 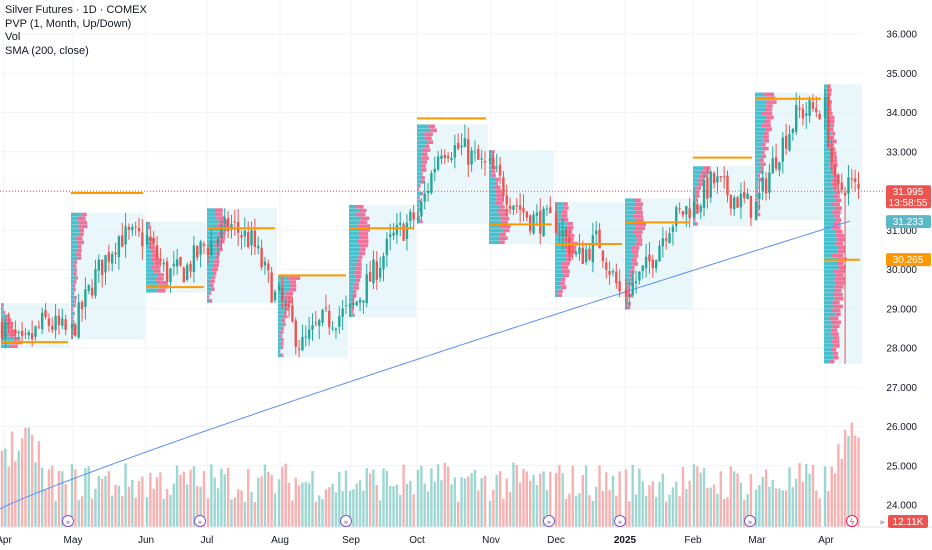 I want to click on pvp-indicator-label: PVP (1, Month, Up/Down), so click(x=68, y=23).